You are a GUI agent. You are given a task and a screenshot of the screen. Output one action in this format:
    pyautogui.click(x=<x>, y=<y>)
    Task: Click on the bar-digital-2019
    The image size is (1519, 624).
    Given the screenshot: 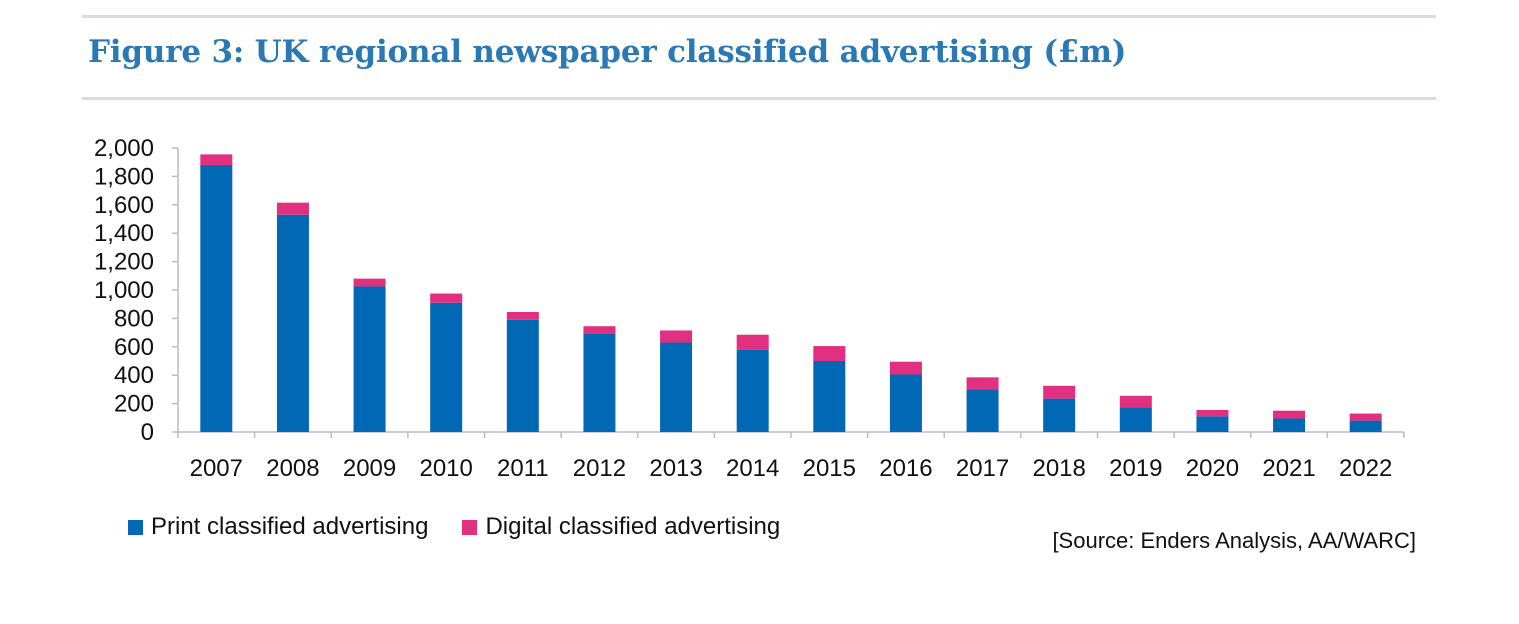 What is the action you would take?
    pyautogui.click(x=1135, y=401)
    